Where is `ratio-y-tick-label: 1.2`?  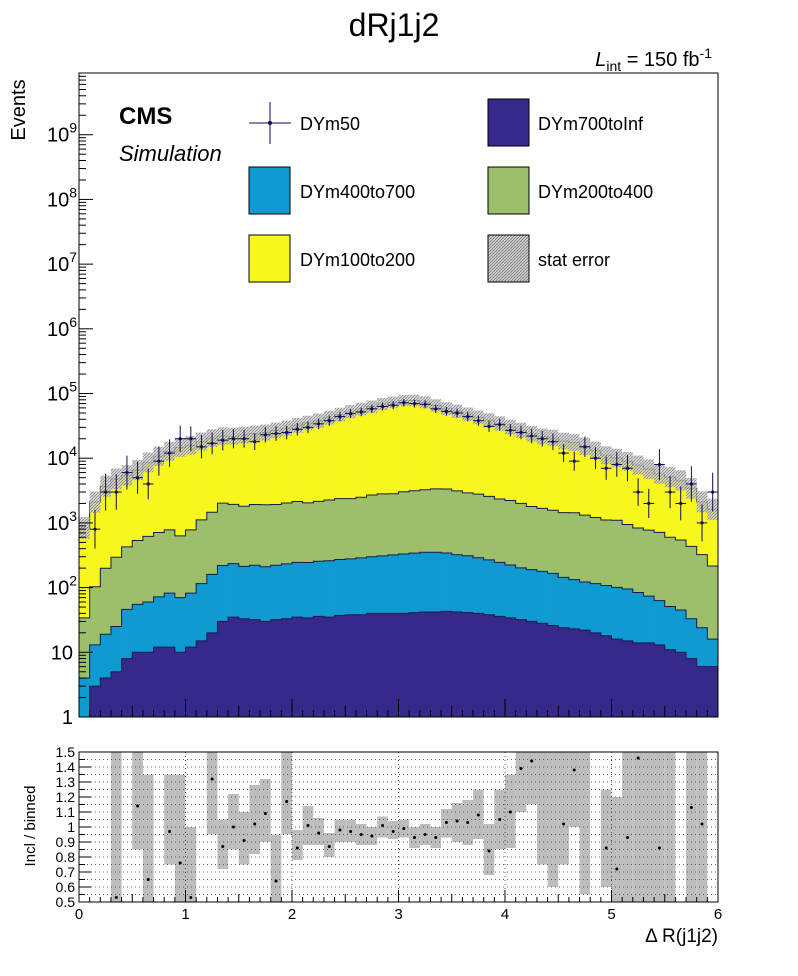 ratio-y-tick-label: 1.2 is located at coordinates (66, 797).